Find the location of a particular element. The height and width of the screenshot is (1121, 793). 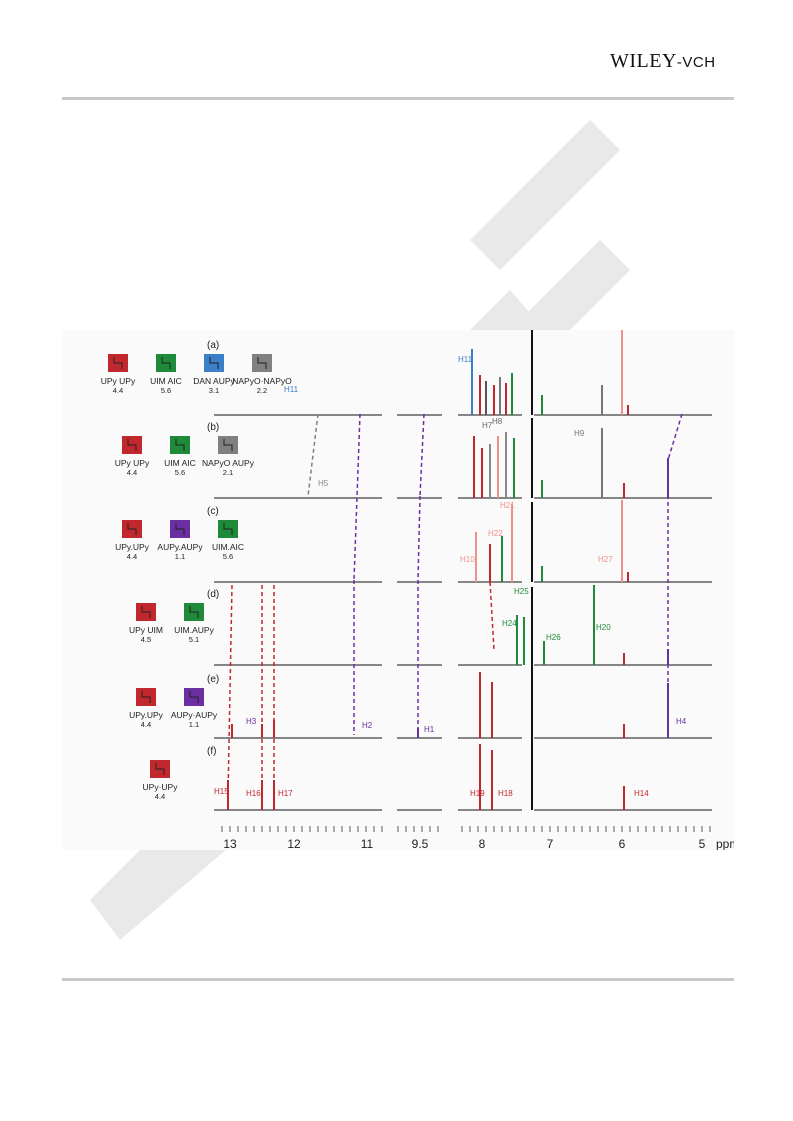

peak-label: H25 is located at coordinates (521, 591).